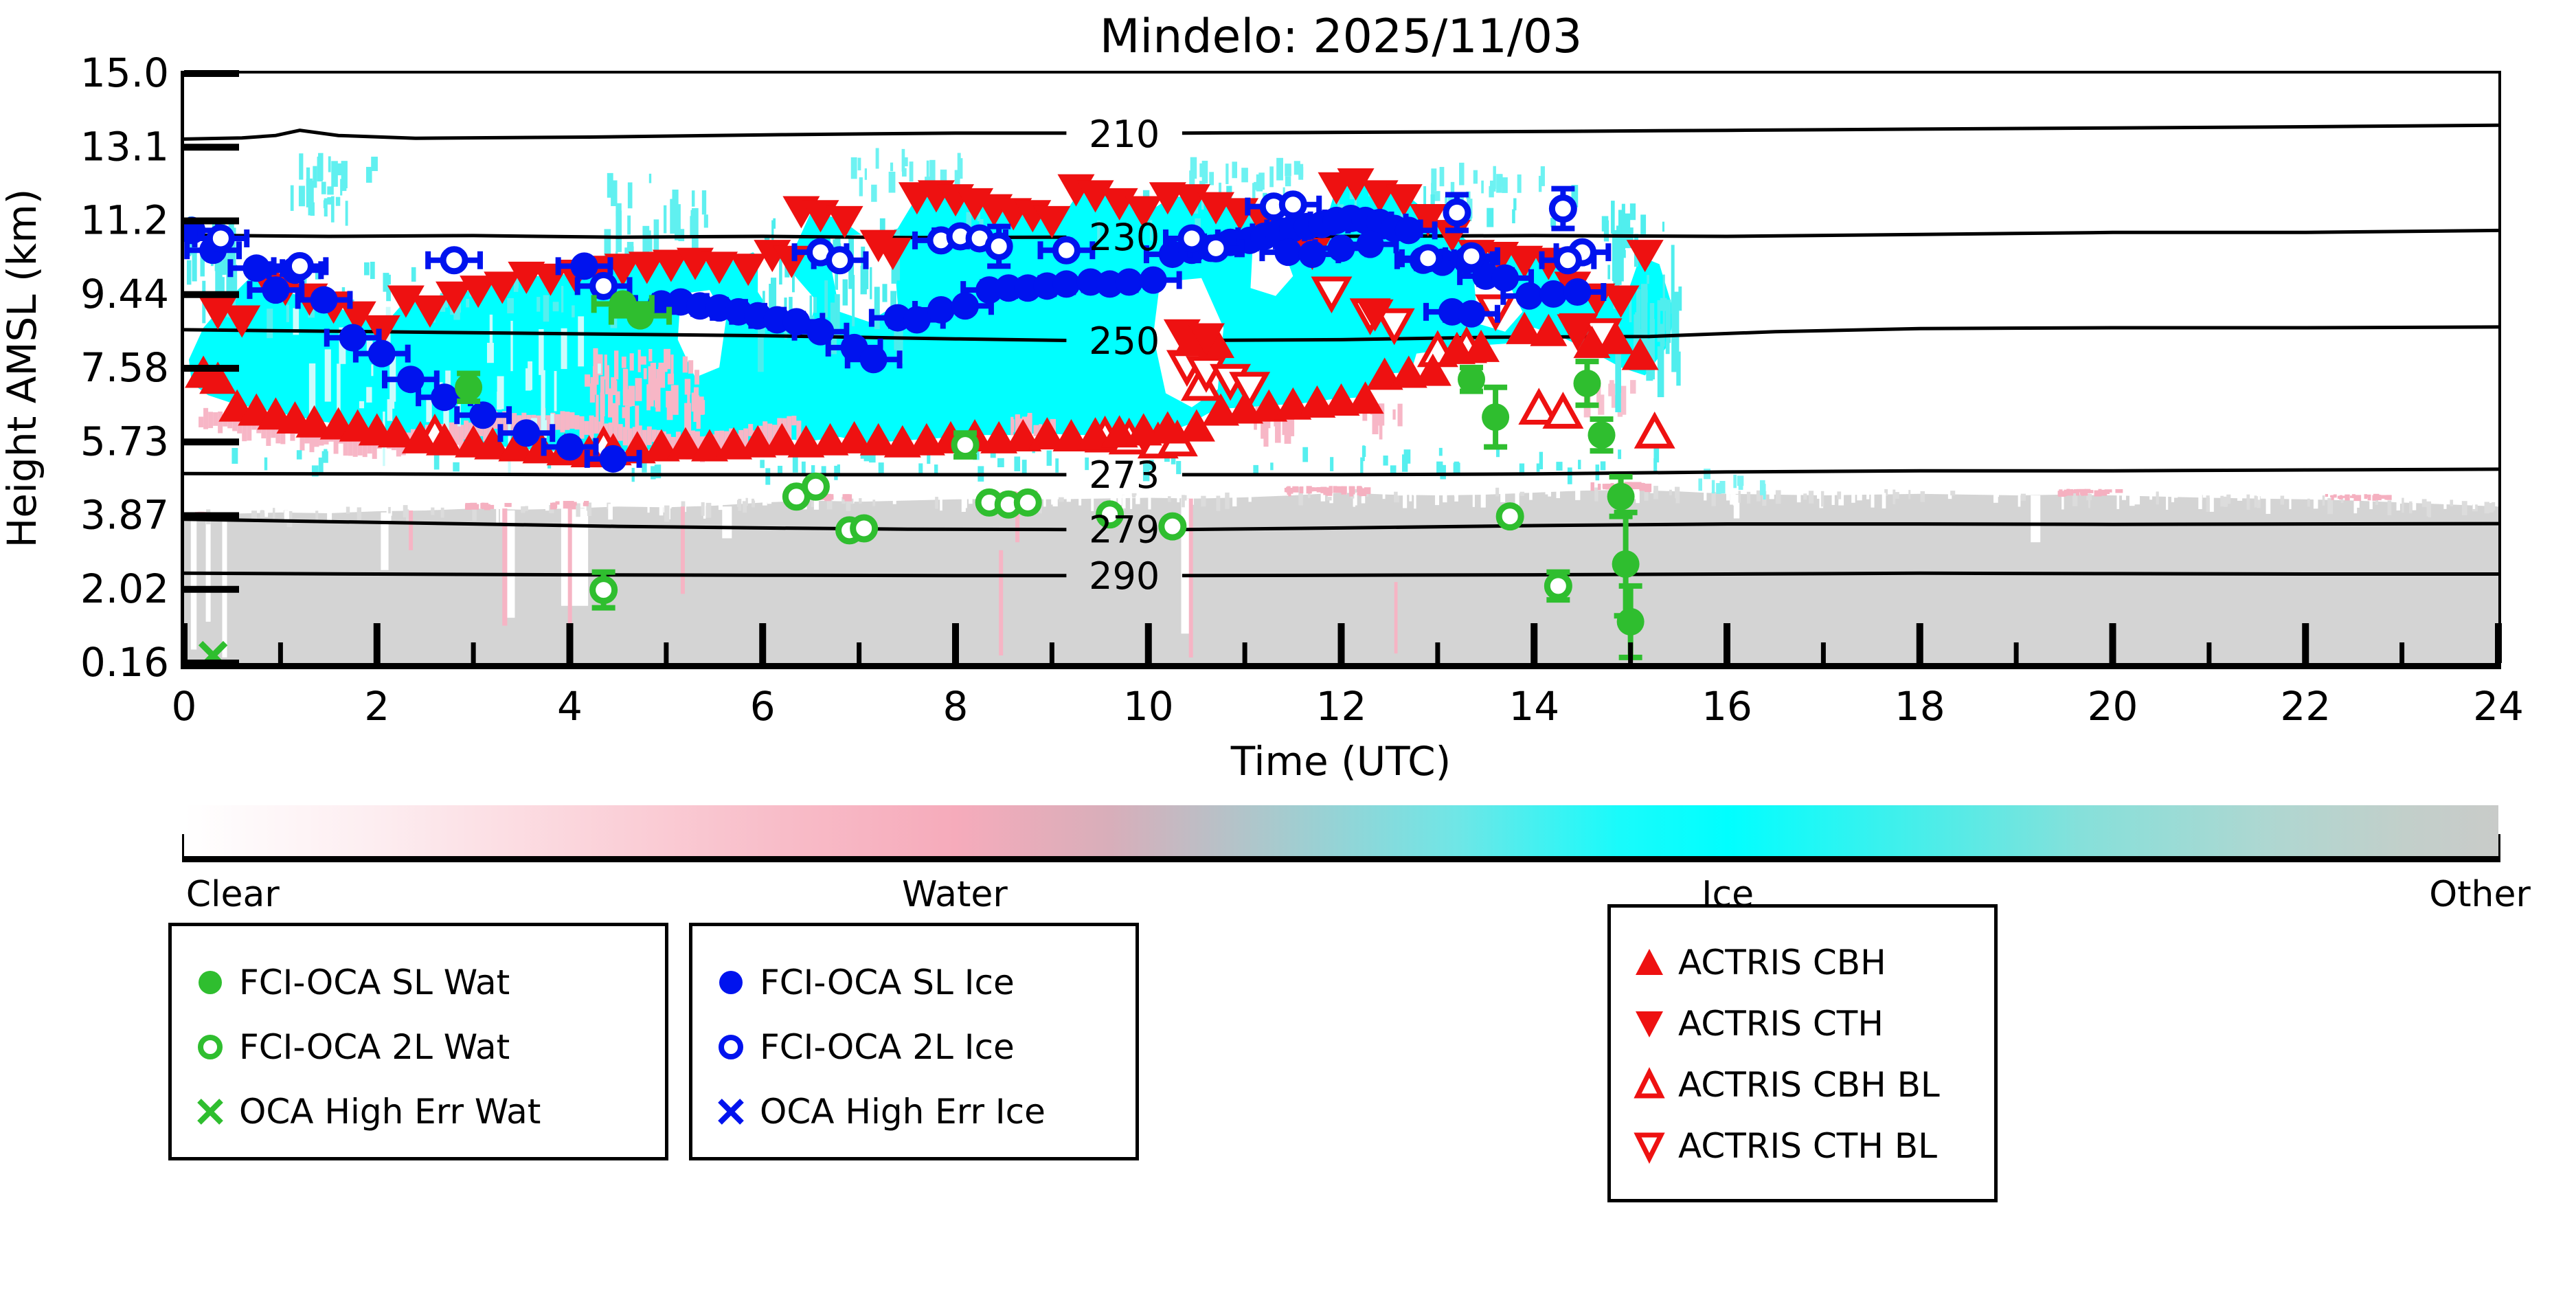  I want to click on x-tick-label: 0, so click(184, 707).